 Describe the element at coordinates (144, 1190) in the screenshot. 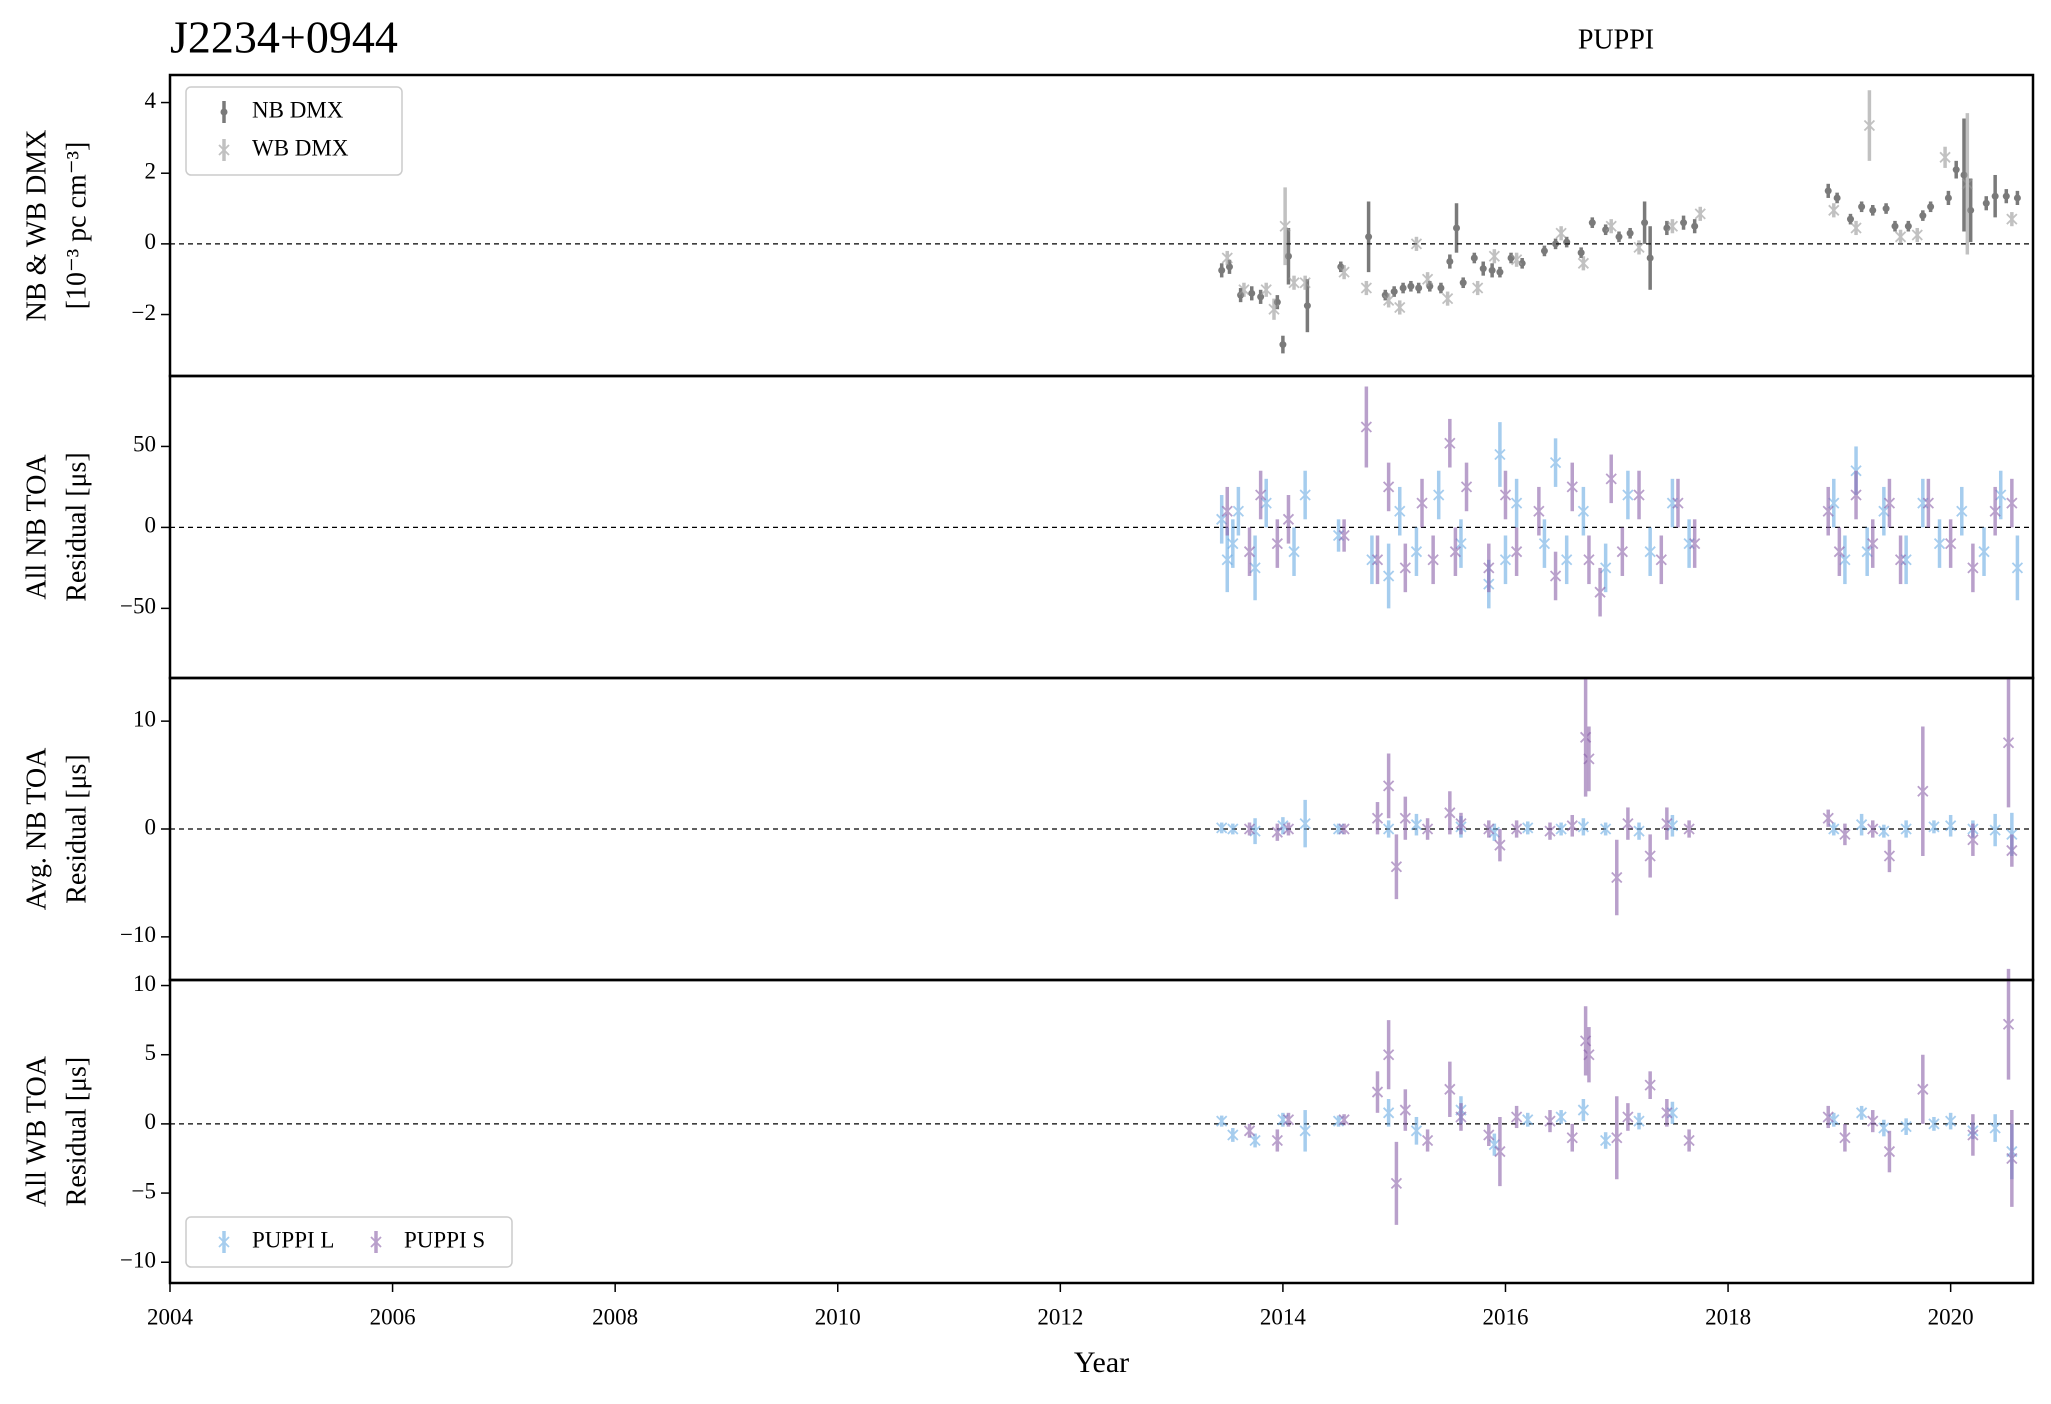

I see `y-tick-label: −5` at that location.